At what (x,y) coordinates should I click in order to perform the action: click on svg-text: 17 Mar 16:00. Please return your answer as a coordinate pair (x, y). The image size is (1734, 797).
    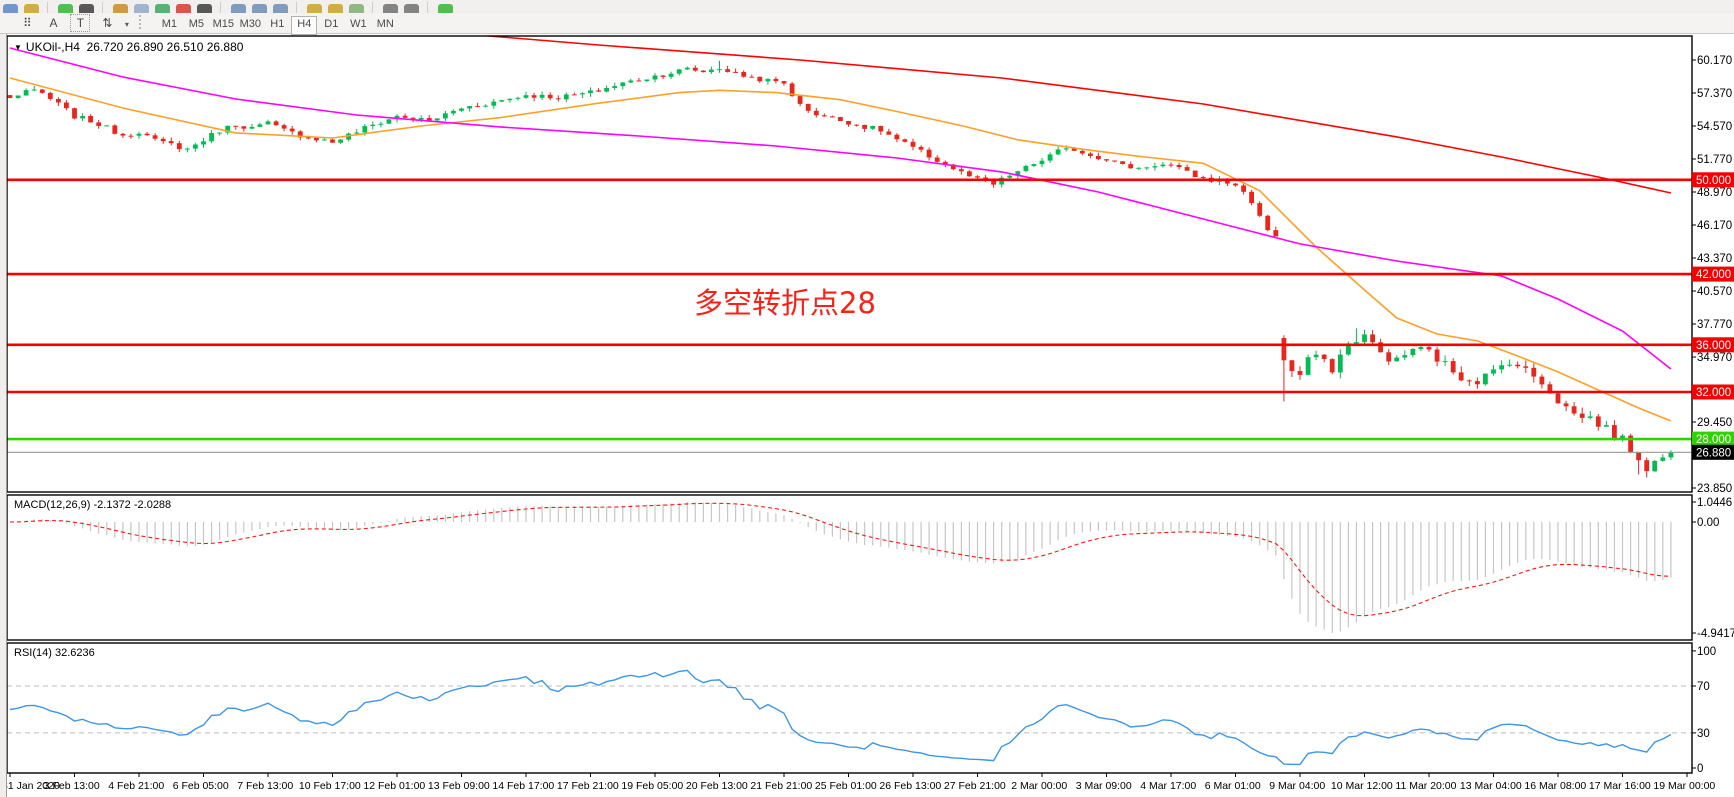
    Looking at the image, I should click on (1620, 786).